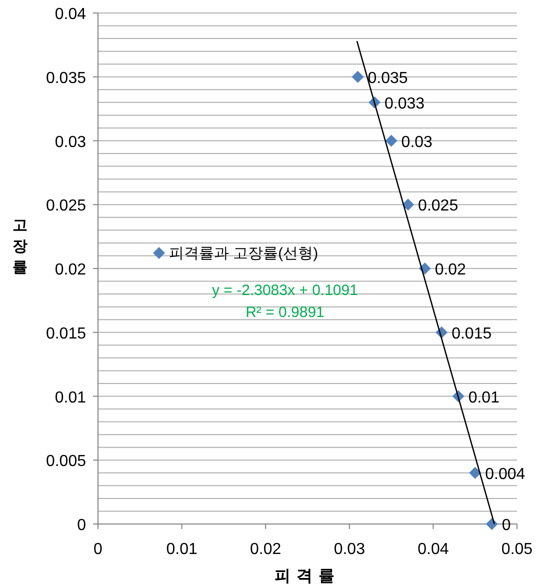 Image resolution: width=552 pixels, height=588 pixels. What do you see at coordinates (70, 14) in the screenshot?
I see `y-tick-label: 0.04` at bounding box center [70, 14].